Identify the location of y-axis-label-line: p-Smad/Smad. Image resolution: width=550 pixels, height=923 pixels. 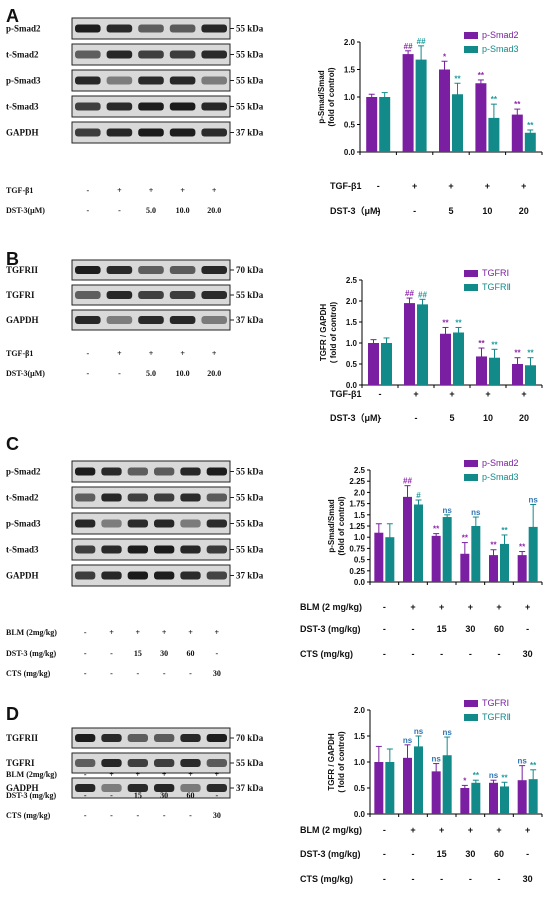
(331, 525).